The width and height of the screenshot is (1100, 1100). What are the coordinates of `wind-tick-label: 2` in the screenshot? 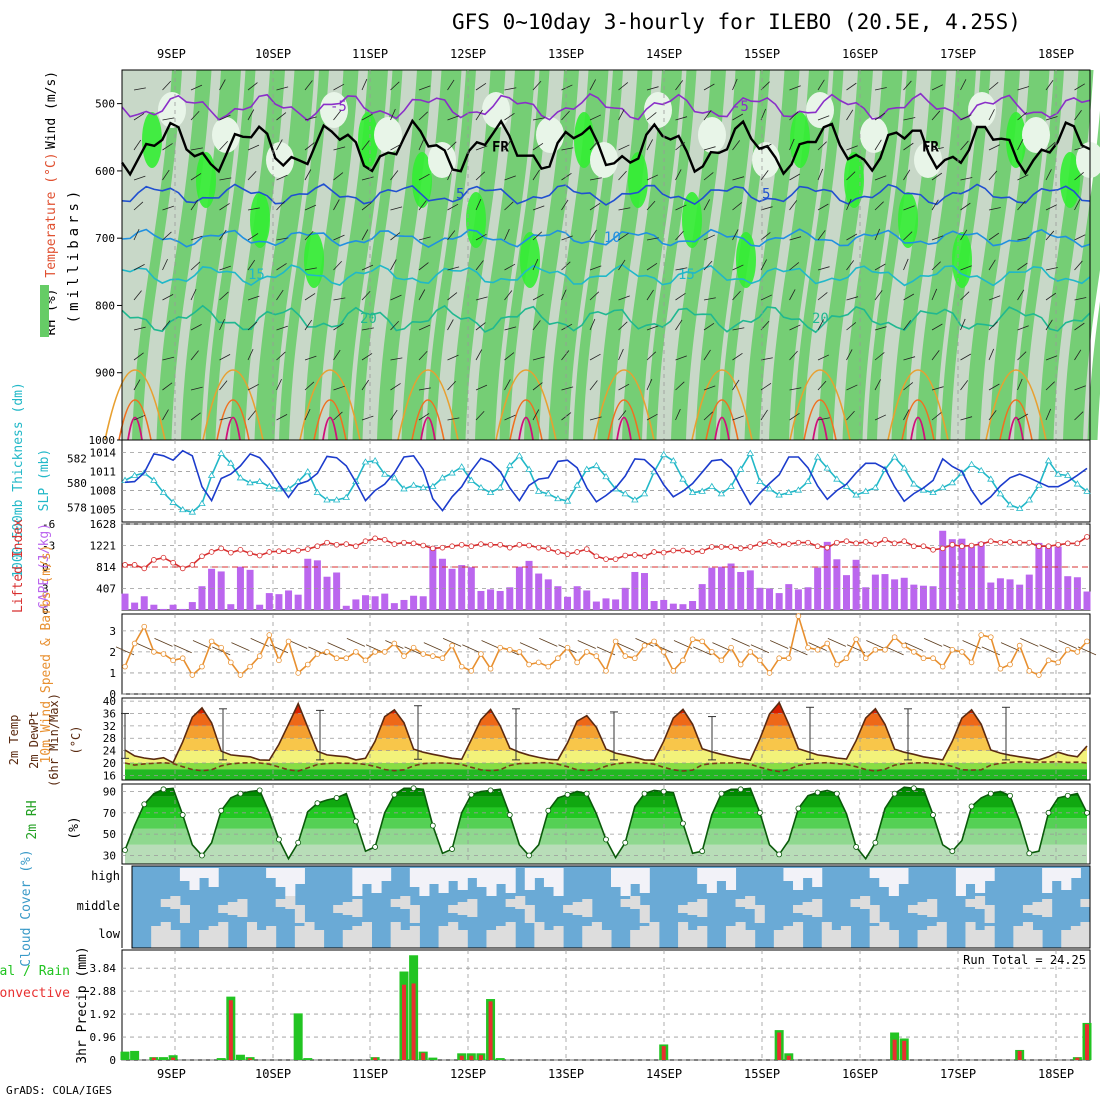 It's located at (112, 652).